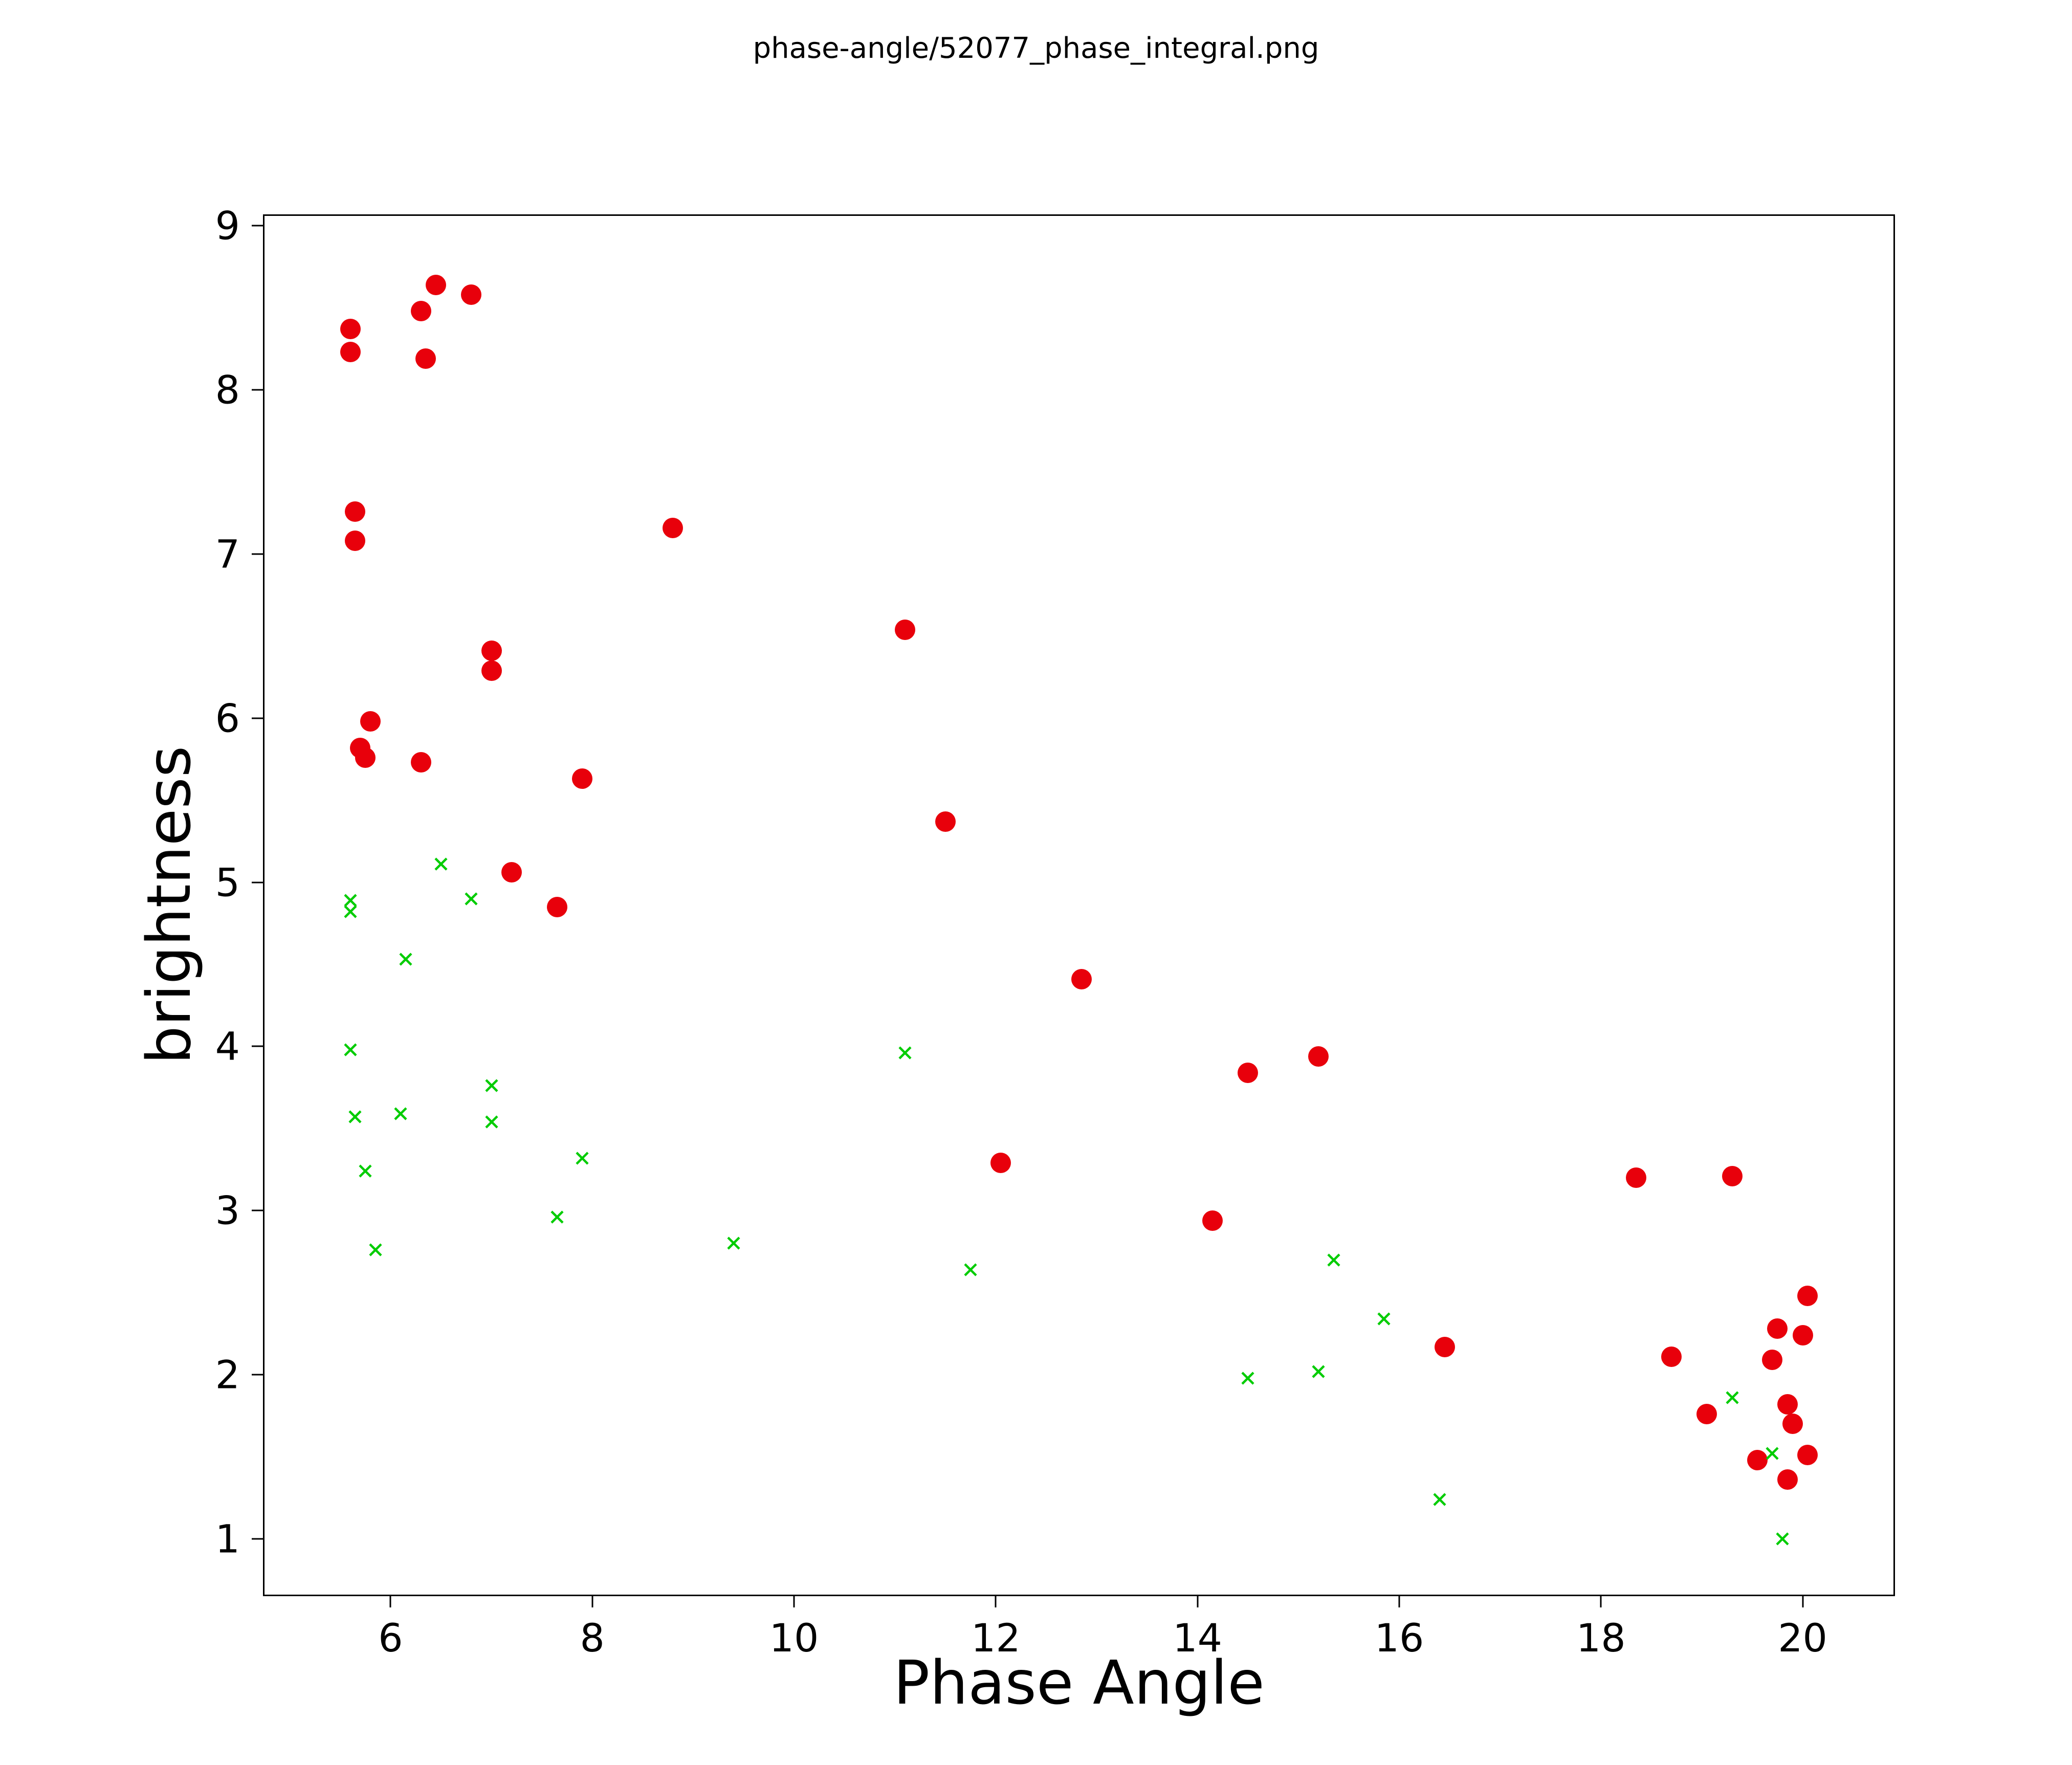 This screenshot has width=2072, height=1765. What do you see at coordinates (227, 1210) in the screenshot?
I see `y-tick-label: 3` at bounding box center [227, 1210].